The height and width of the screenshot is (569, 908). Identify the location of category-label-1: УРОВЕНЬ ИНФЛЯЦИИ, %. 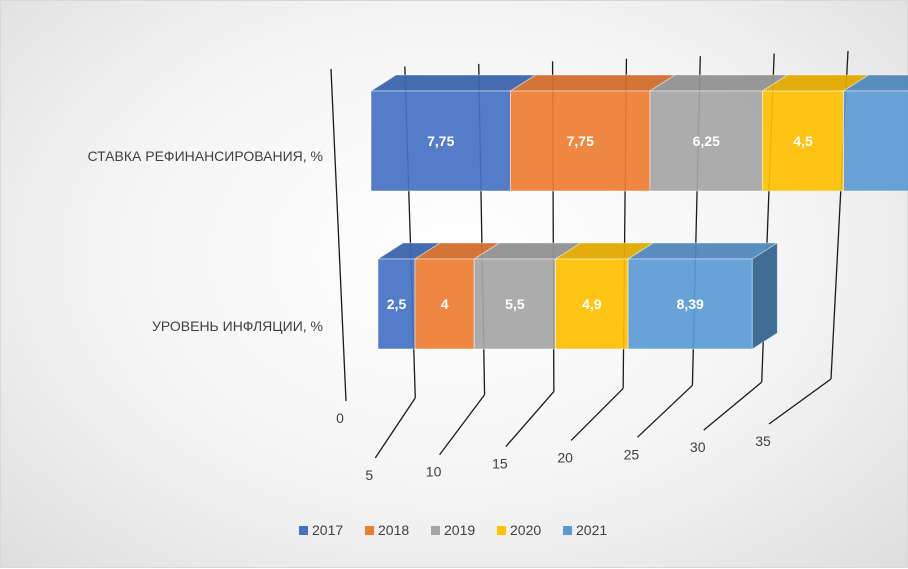
(237, 326).